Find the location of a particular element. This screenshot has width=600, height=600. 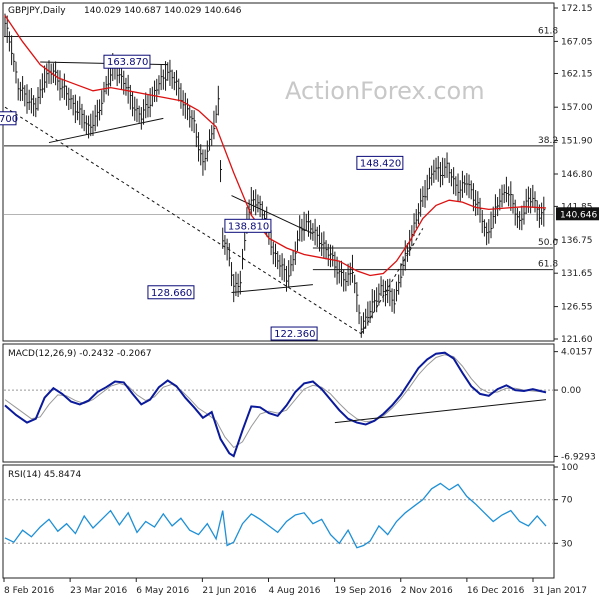

price-y-tick-label: 131.65 is located at coordinates (577, 274).